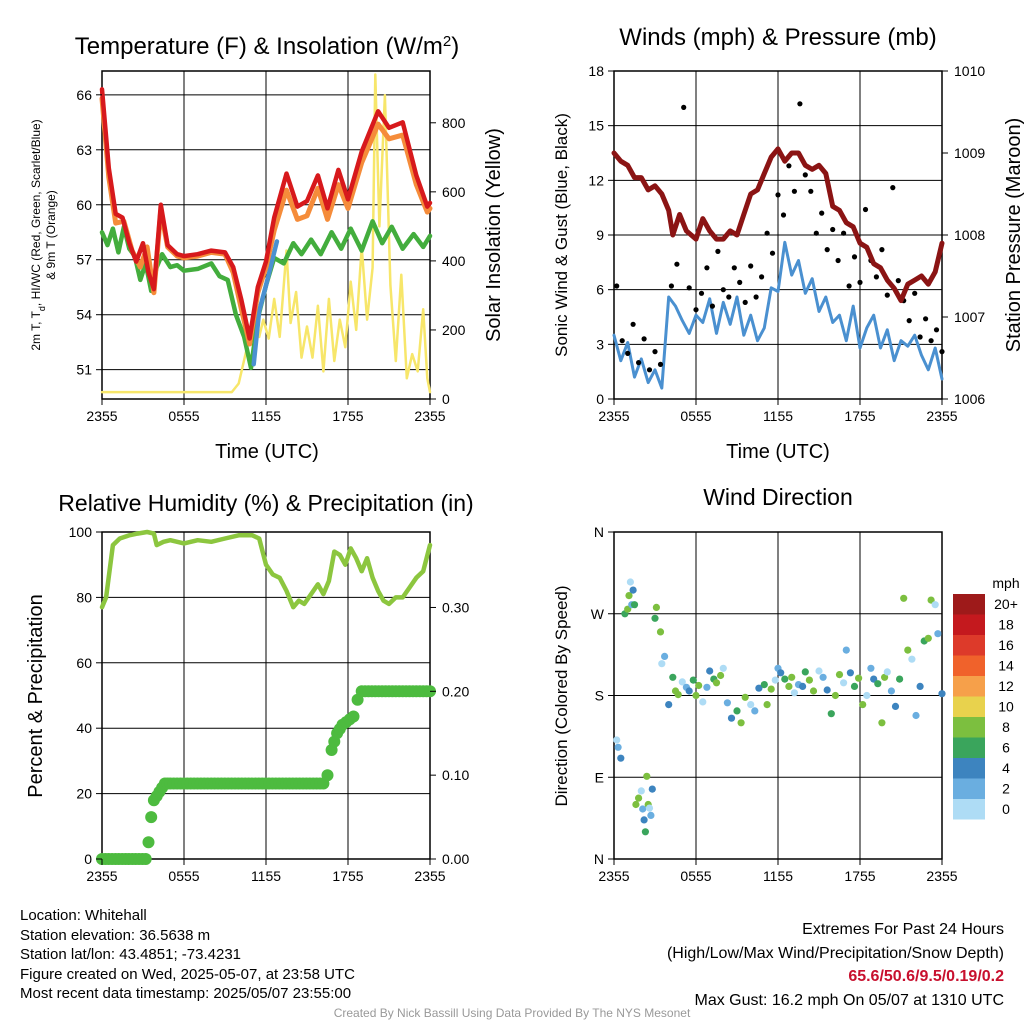  Describe the element at coordinates (778, 452) in the screenshot. I see `winds-x-axis-label: Time (UTC)` at that location.